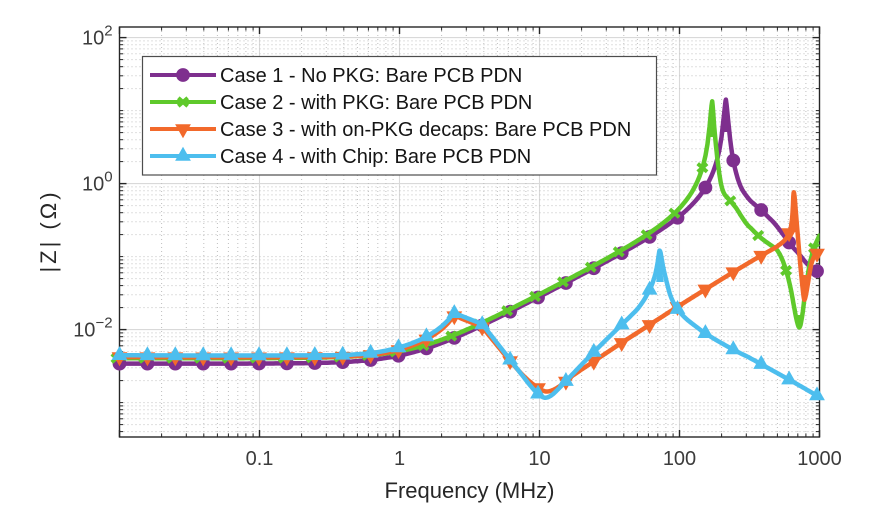 The height and width of the screenshot is (518, 875). What do you see at coordinates (679, 459) in the screenshot?
I see `svg-text: 100` at bounding box center [679, 459].